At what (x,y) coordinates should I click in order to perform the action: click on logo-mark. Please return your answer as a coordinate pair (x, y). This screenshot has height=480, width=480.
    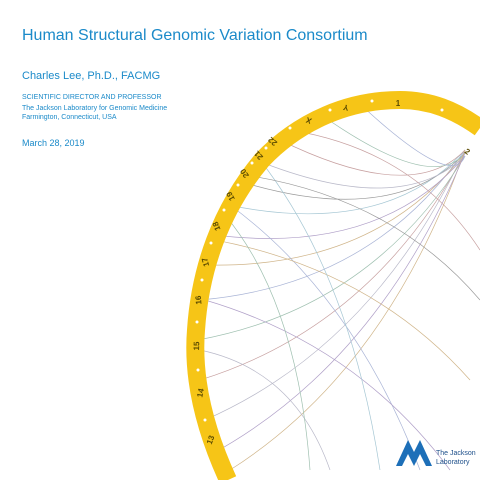
    Looking at the image, I should click on (414, 453).